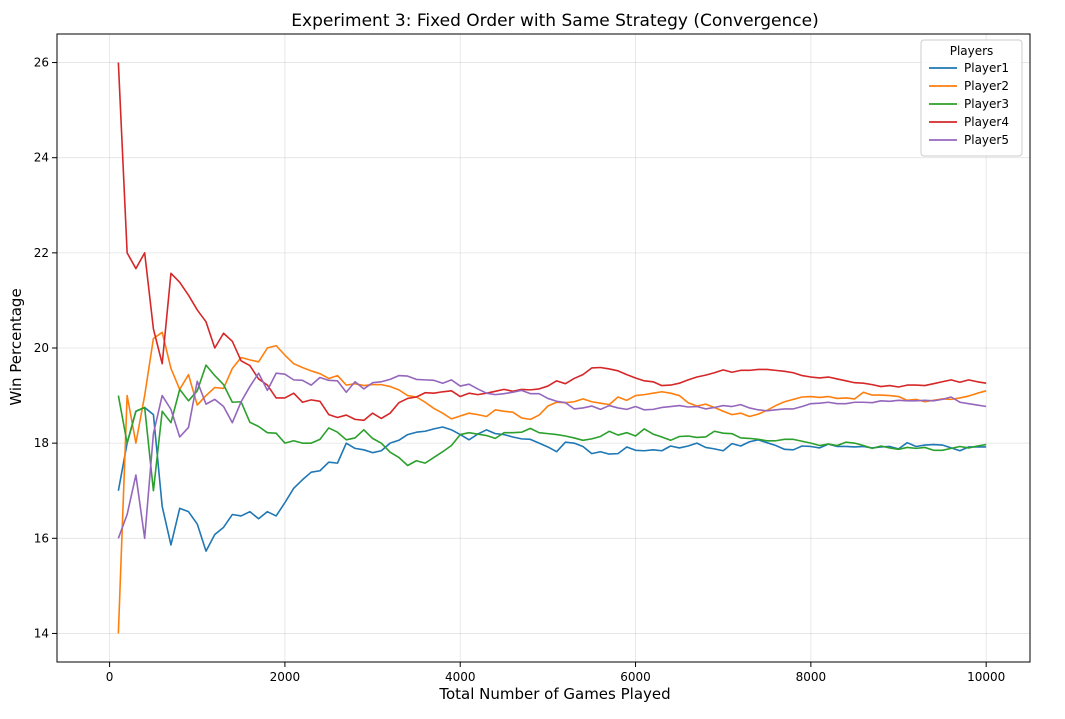 Image resolution: width=1065 pixels, height=719 pixels. Describe the element at coordinates (554, 694) in the screenshot. I see `x-axis-label: Total Number of Games Played` at that location.